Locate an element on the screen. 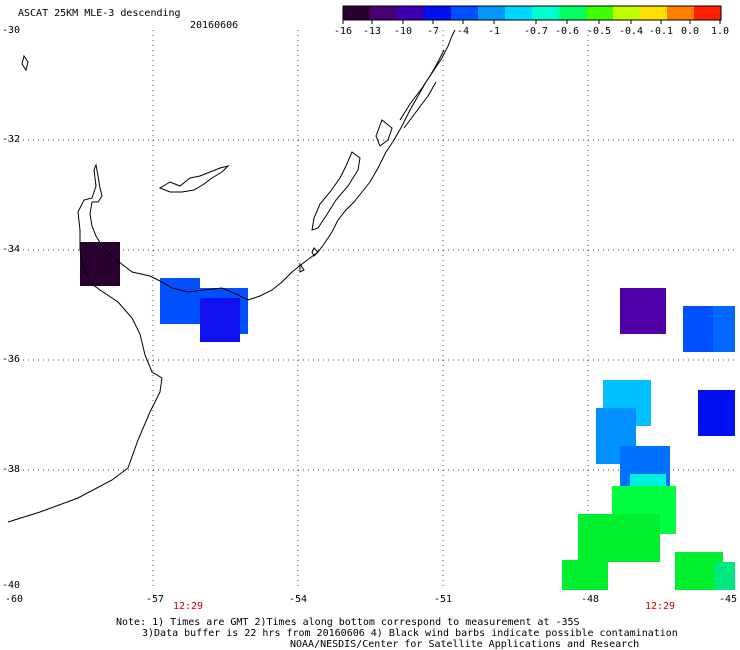 The height and width of the screenshot is (650, 740). lat-label: -40 is located at coordinates (11, 585).